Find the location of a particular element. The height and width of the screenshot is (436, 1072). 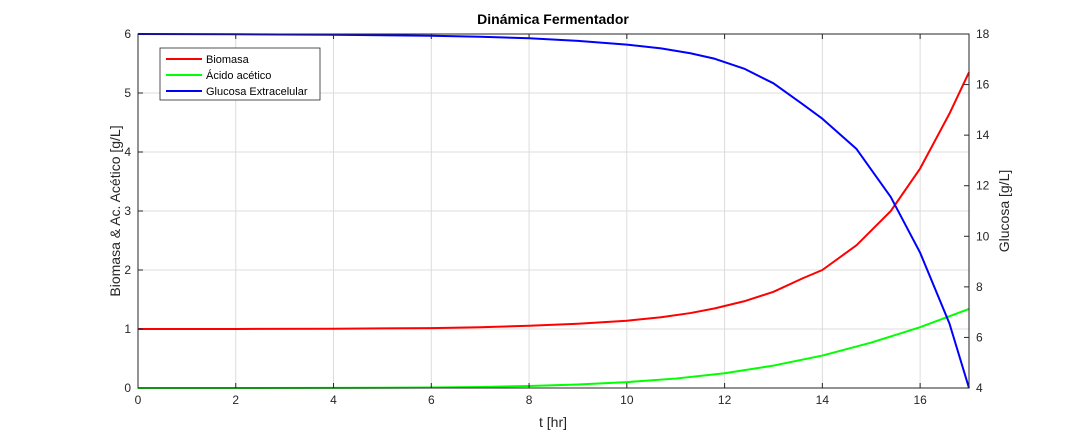

legend-label-0: Biomasa is located at coordinates (228, 60).